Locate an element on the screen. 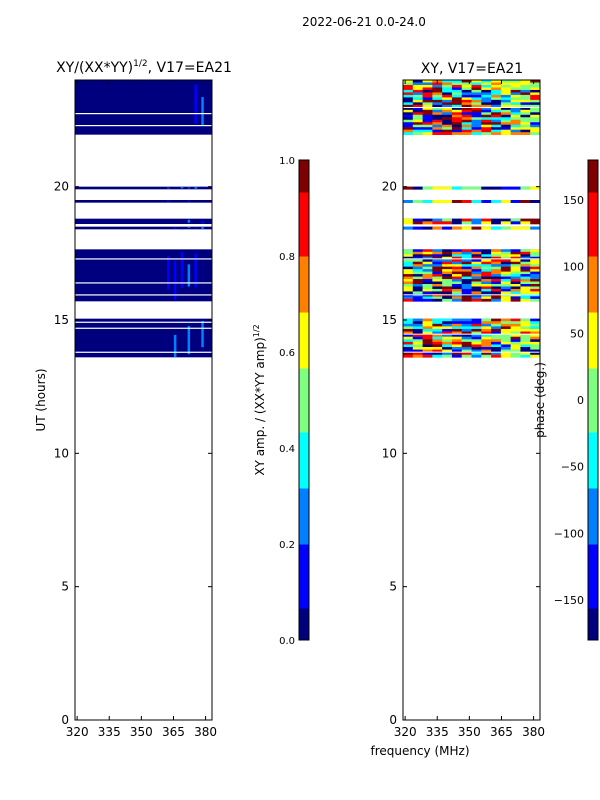  x-tick-label: 335 is located at coordinates (437, 732).